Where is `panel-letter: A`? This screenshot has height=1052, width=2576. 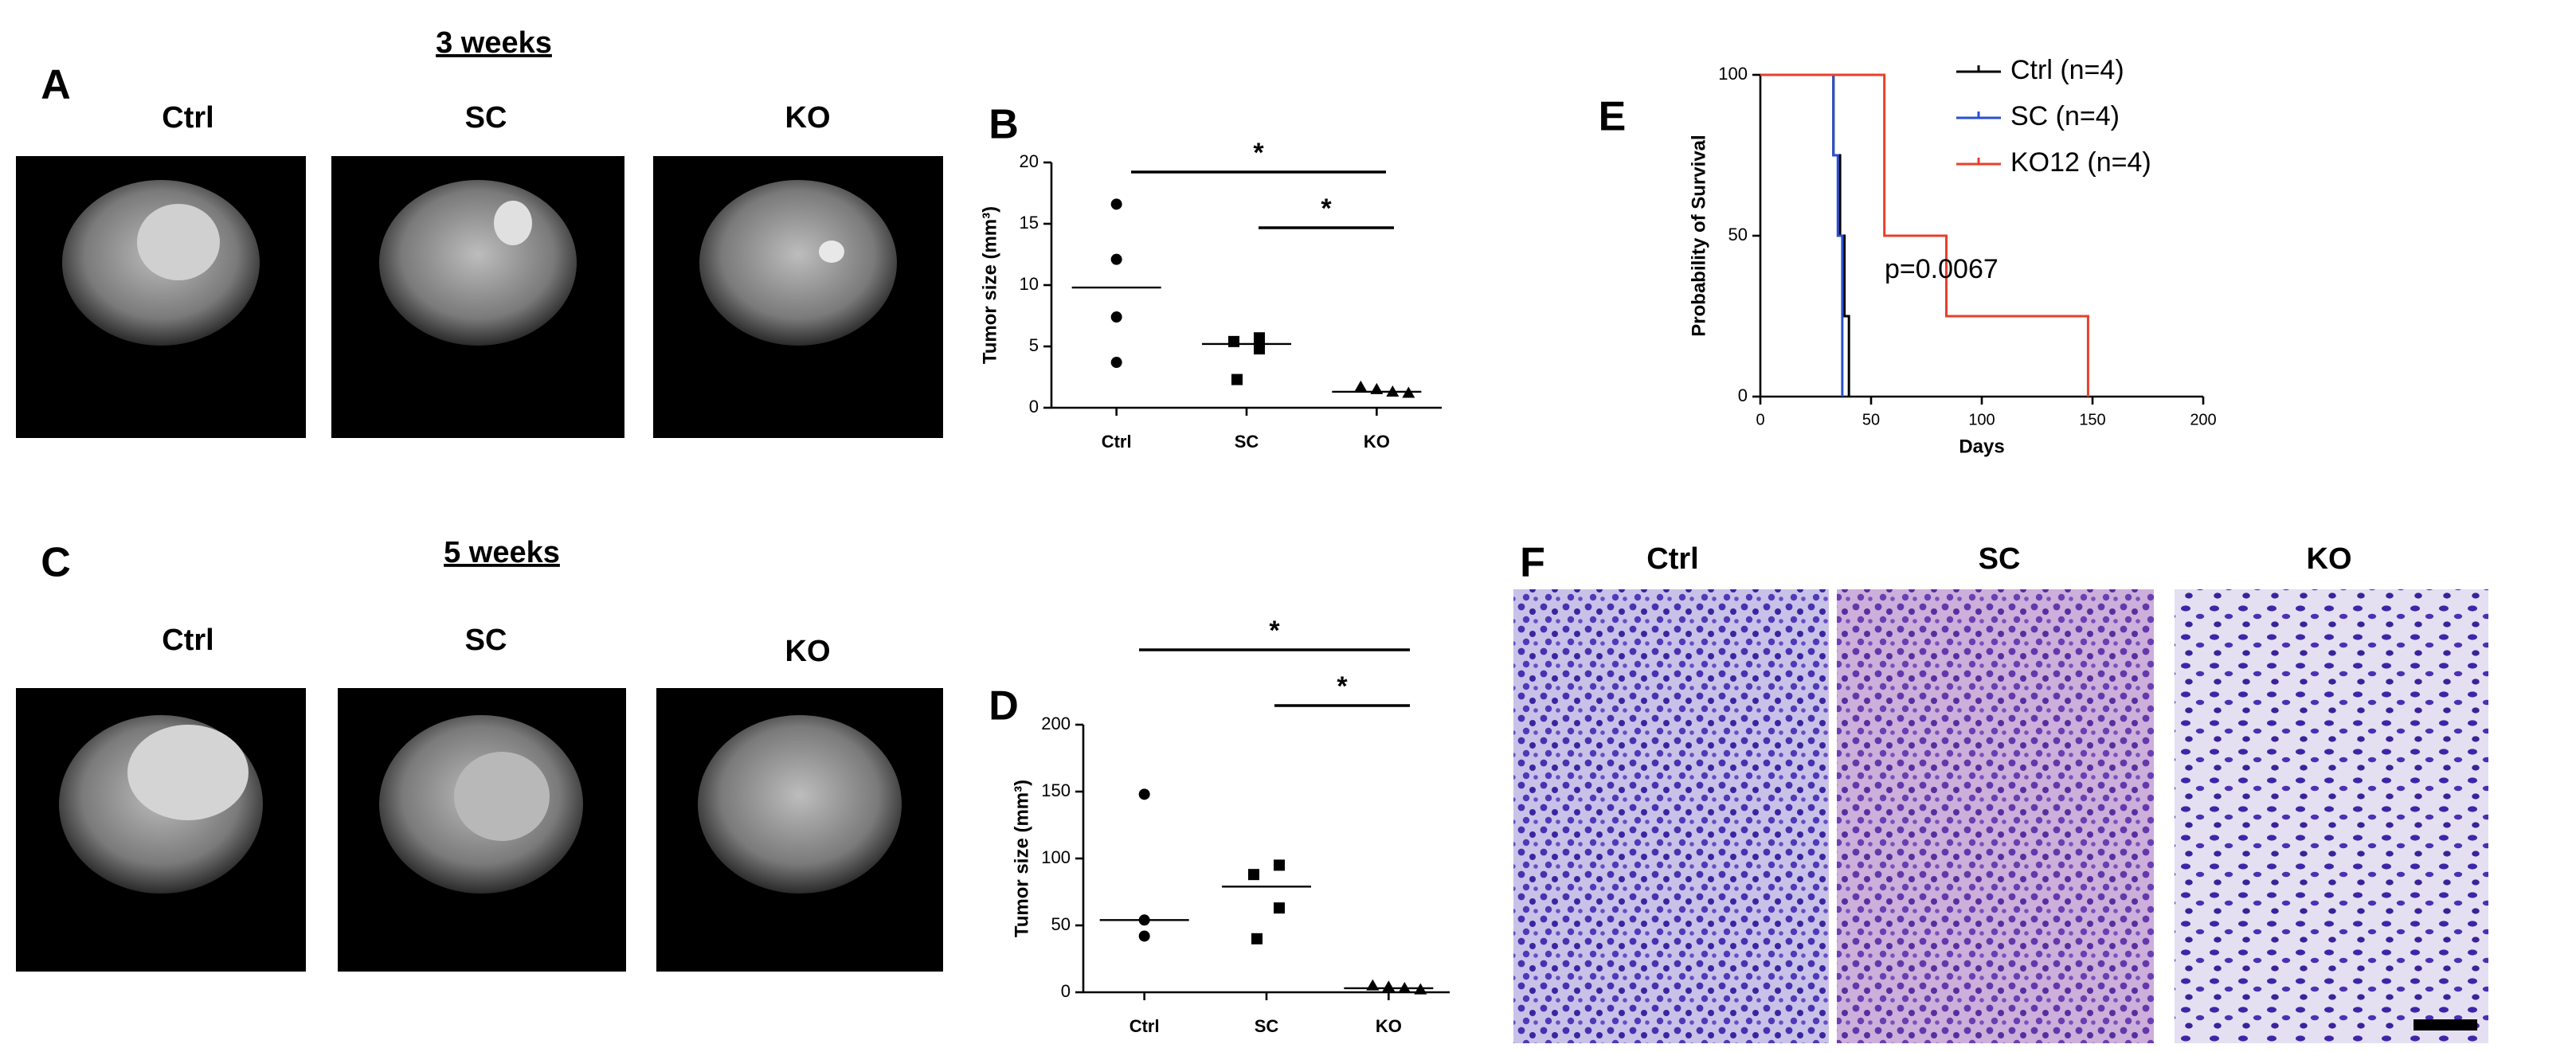
panel-letter: A is located at coordinates (56, 85).